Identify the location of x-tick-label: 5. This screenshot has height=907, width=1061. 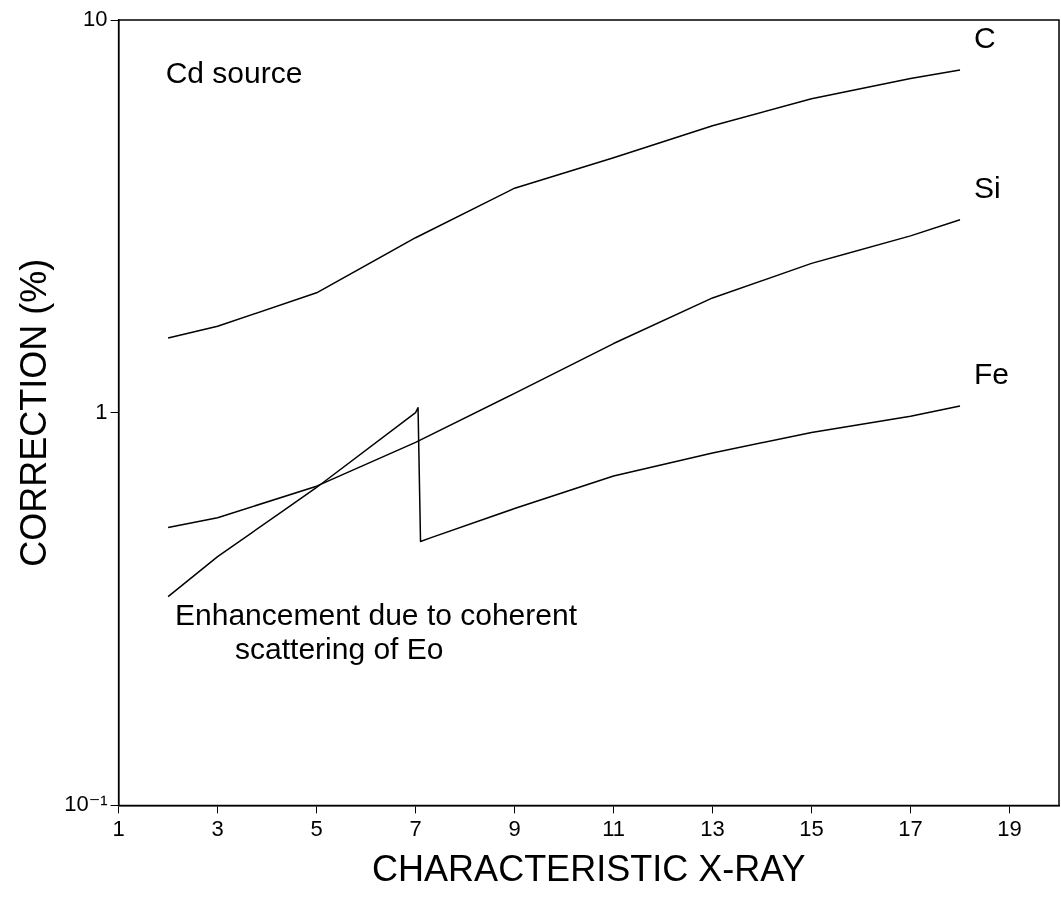
(316, 828).